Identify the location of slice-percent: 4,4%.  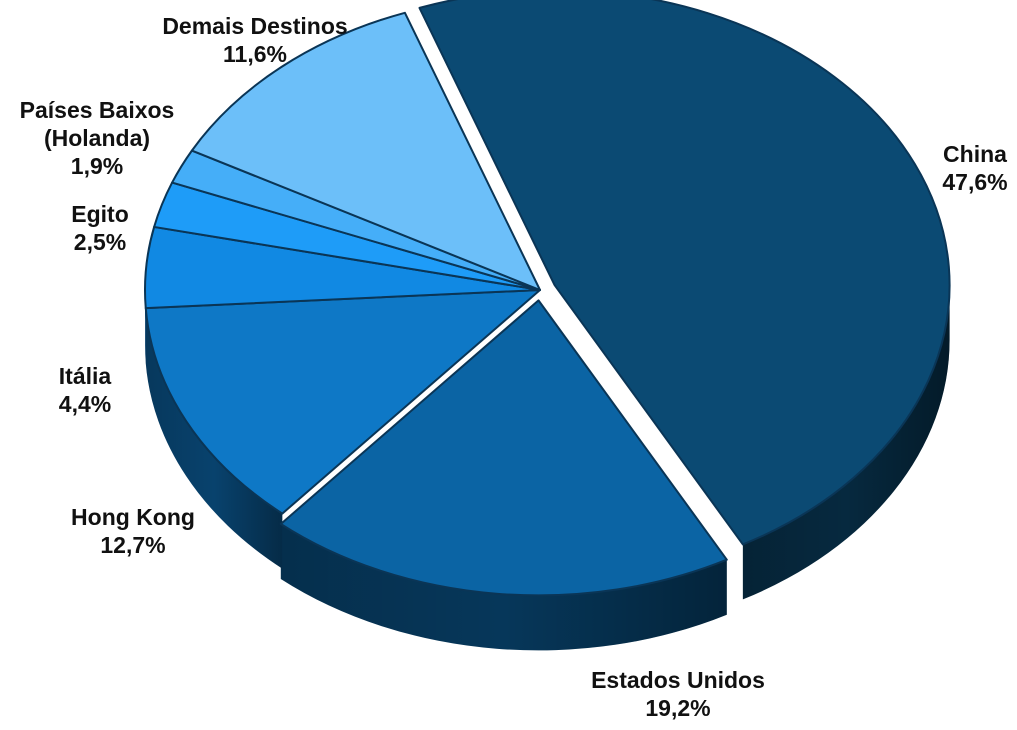
(85, 404).